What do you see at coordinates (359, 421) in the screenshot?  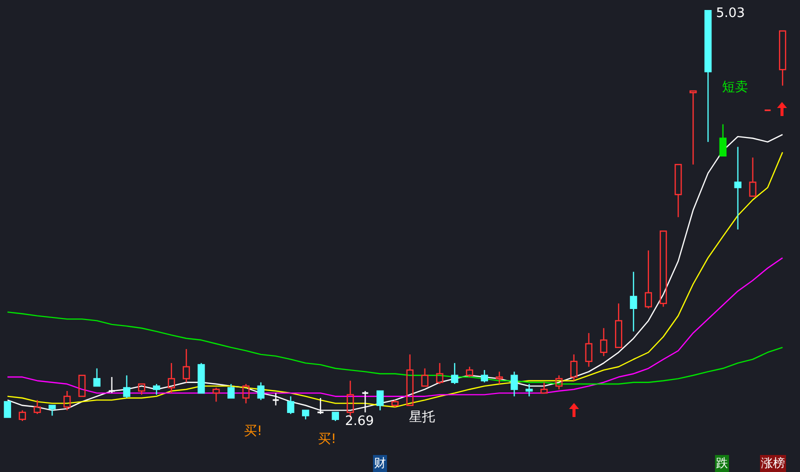 I see `annotation: 2.69` at bounding box center [359, 421].